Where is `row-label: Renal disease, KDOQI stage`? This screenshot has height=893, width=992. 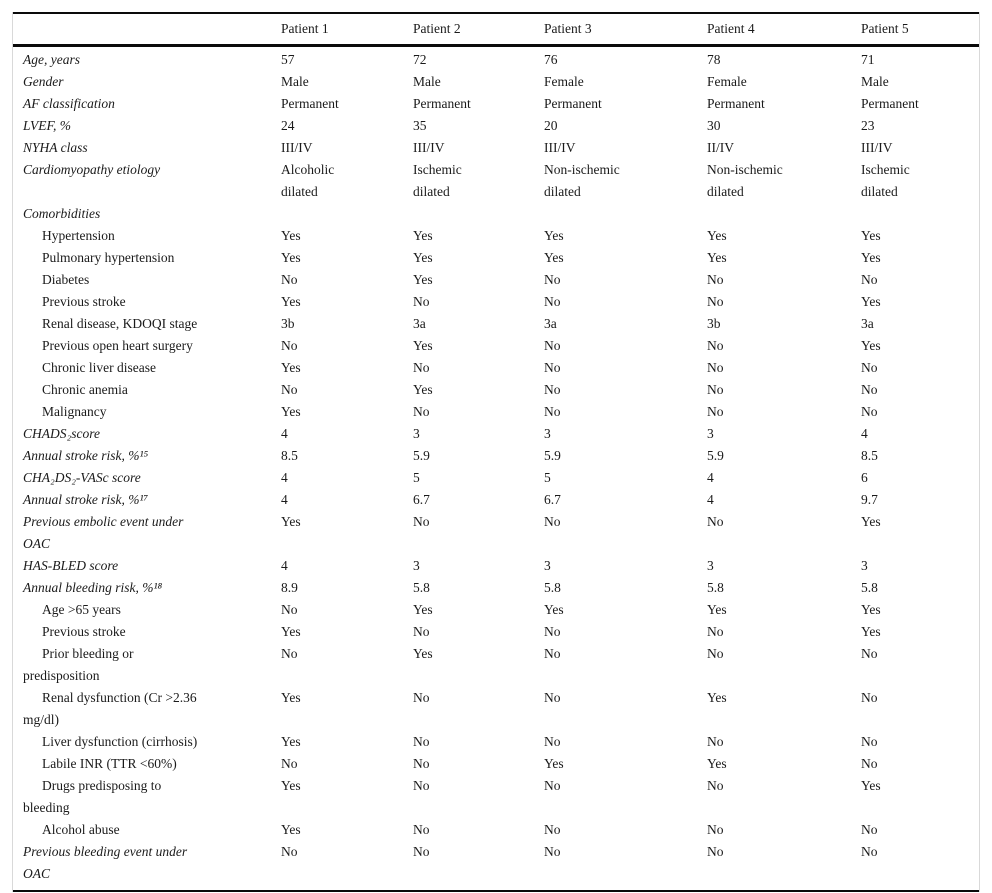 row-label: Renal disease, KDOQI stage is located at coordinates (120, 323).